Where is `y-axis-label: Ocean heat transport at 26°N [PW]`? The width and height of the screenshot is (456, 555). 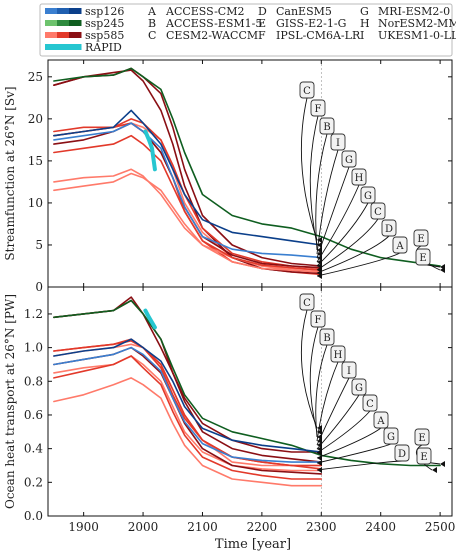 y-axis-label: Ocean heat transport at 26°N [PW] is located at coordinates (10, 401).